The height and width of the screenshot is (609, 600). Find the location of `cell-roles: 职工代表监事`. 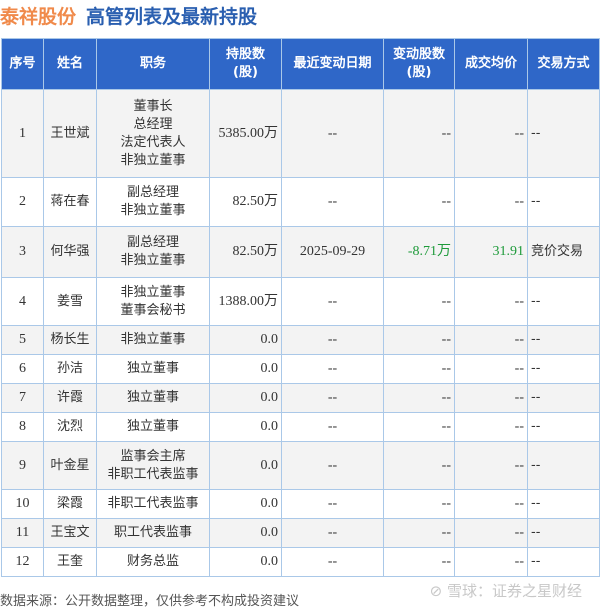

cell-roles: 职工代表监事 is located at coordinates (153, 533).